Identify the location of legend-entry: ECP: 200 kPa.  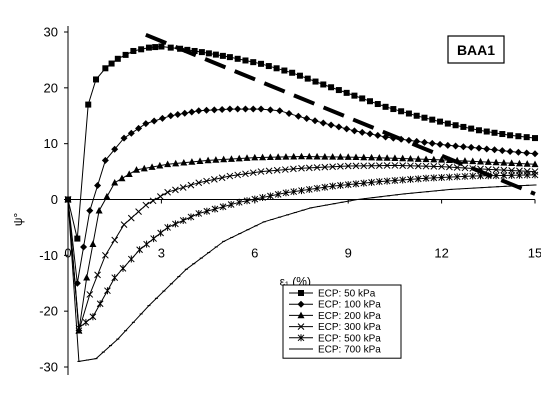
(349, 316).